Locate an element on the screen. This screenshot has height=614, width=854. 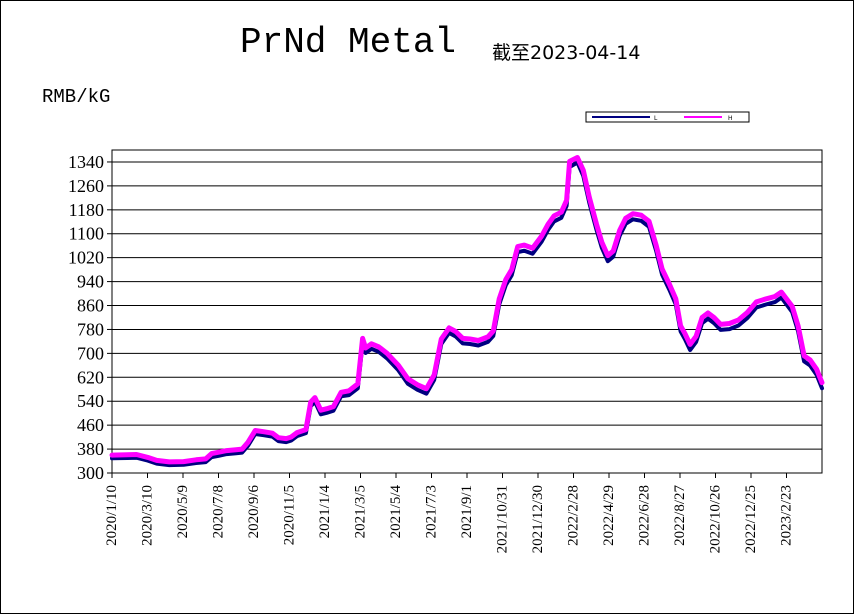
x-tick-label: 2022/10/26 is located at coordinates (716, 519).